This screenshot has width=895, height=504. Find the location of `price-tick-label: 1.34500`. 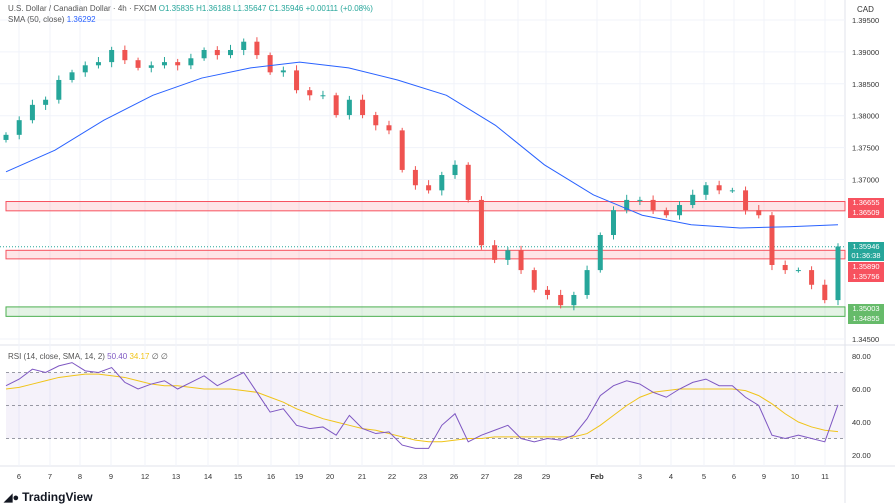

price-tick-label: 1.34500 is located at coordinates (865, 339).